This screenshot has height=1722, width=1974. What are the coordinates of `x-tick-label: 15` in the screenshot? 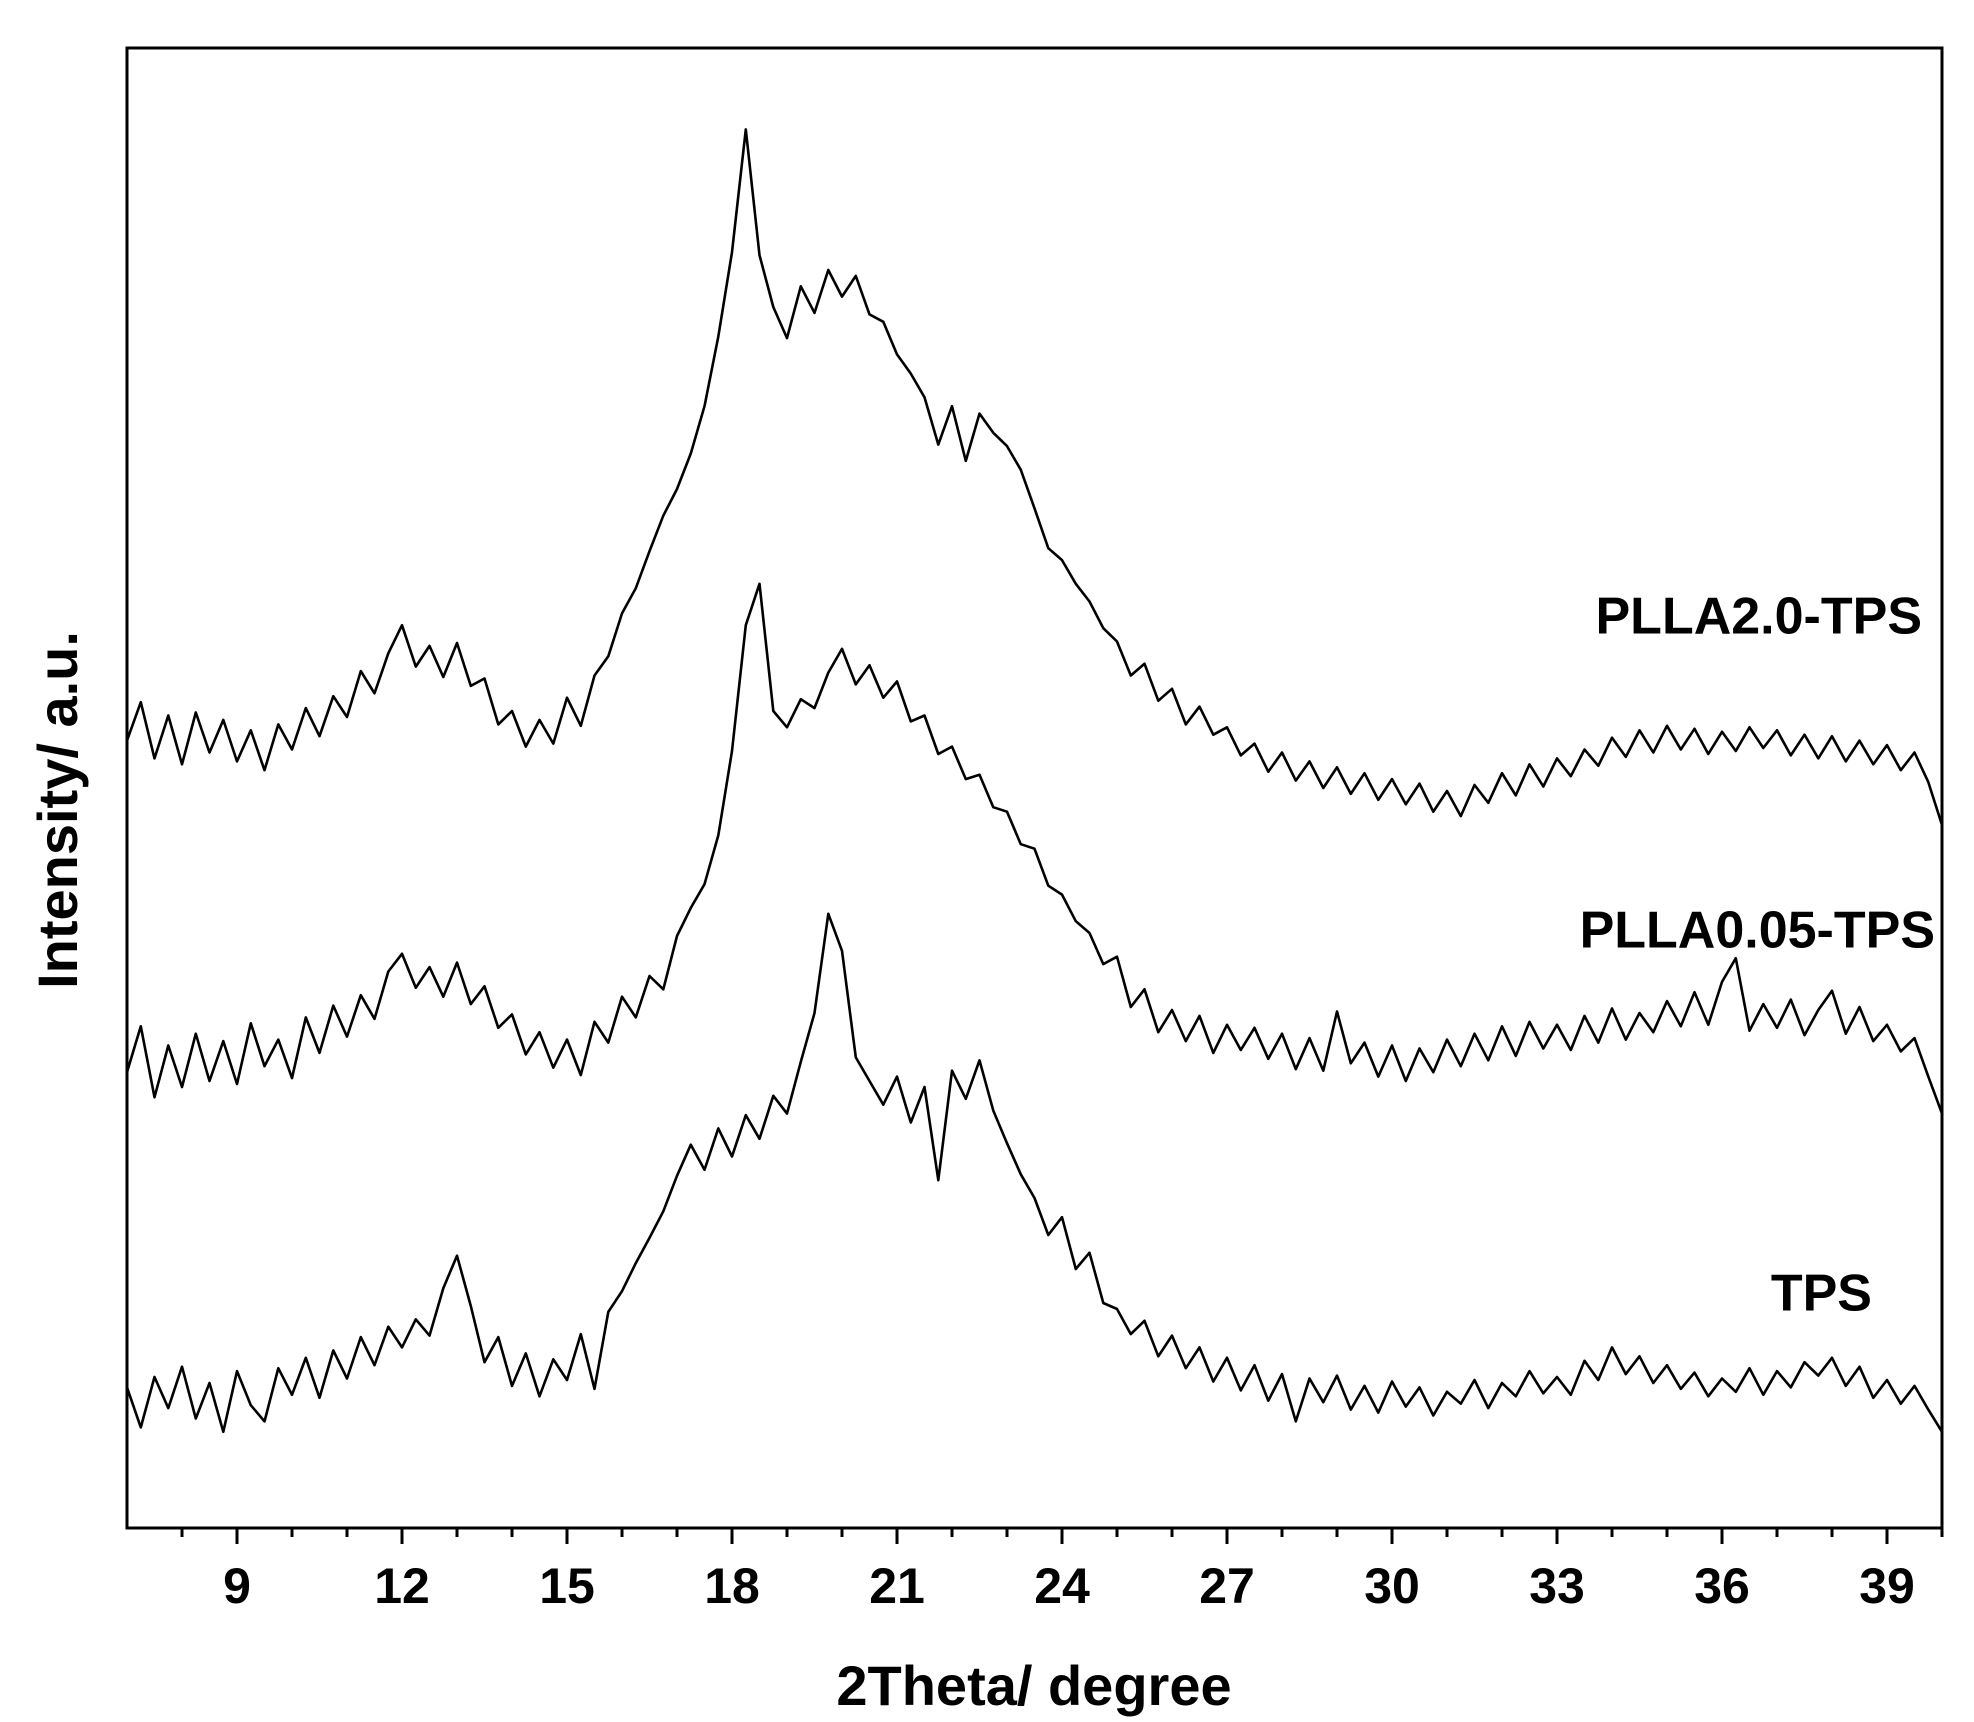 It's located at (567, 1586).